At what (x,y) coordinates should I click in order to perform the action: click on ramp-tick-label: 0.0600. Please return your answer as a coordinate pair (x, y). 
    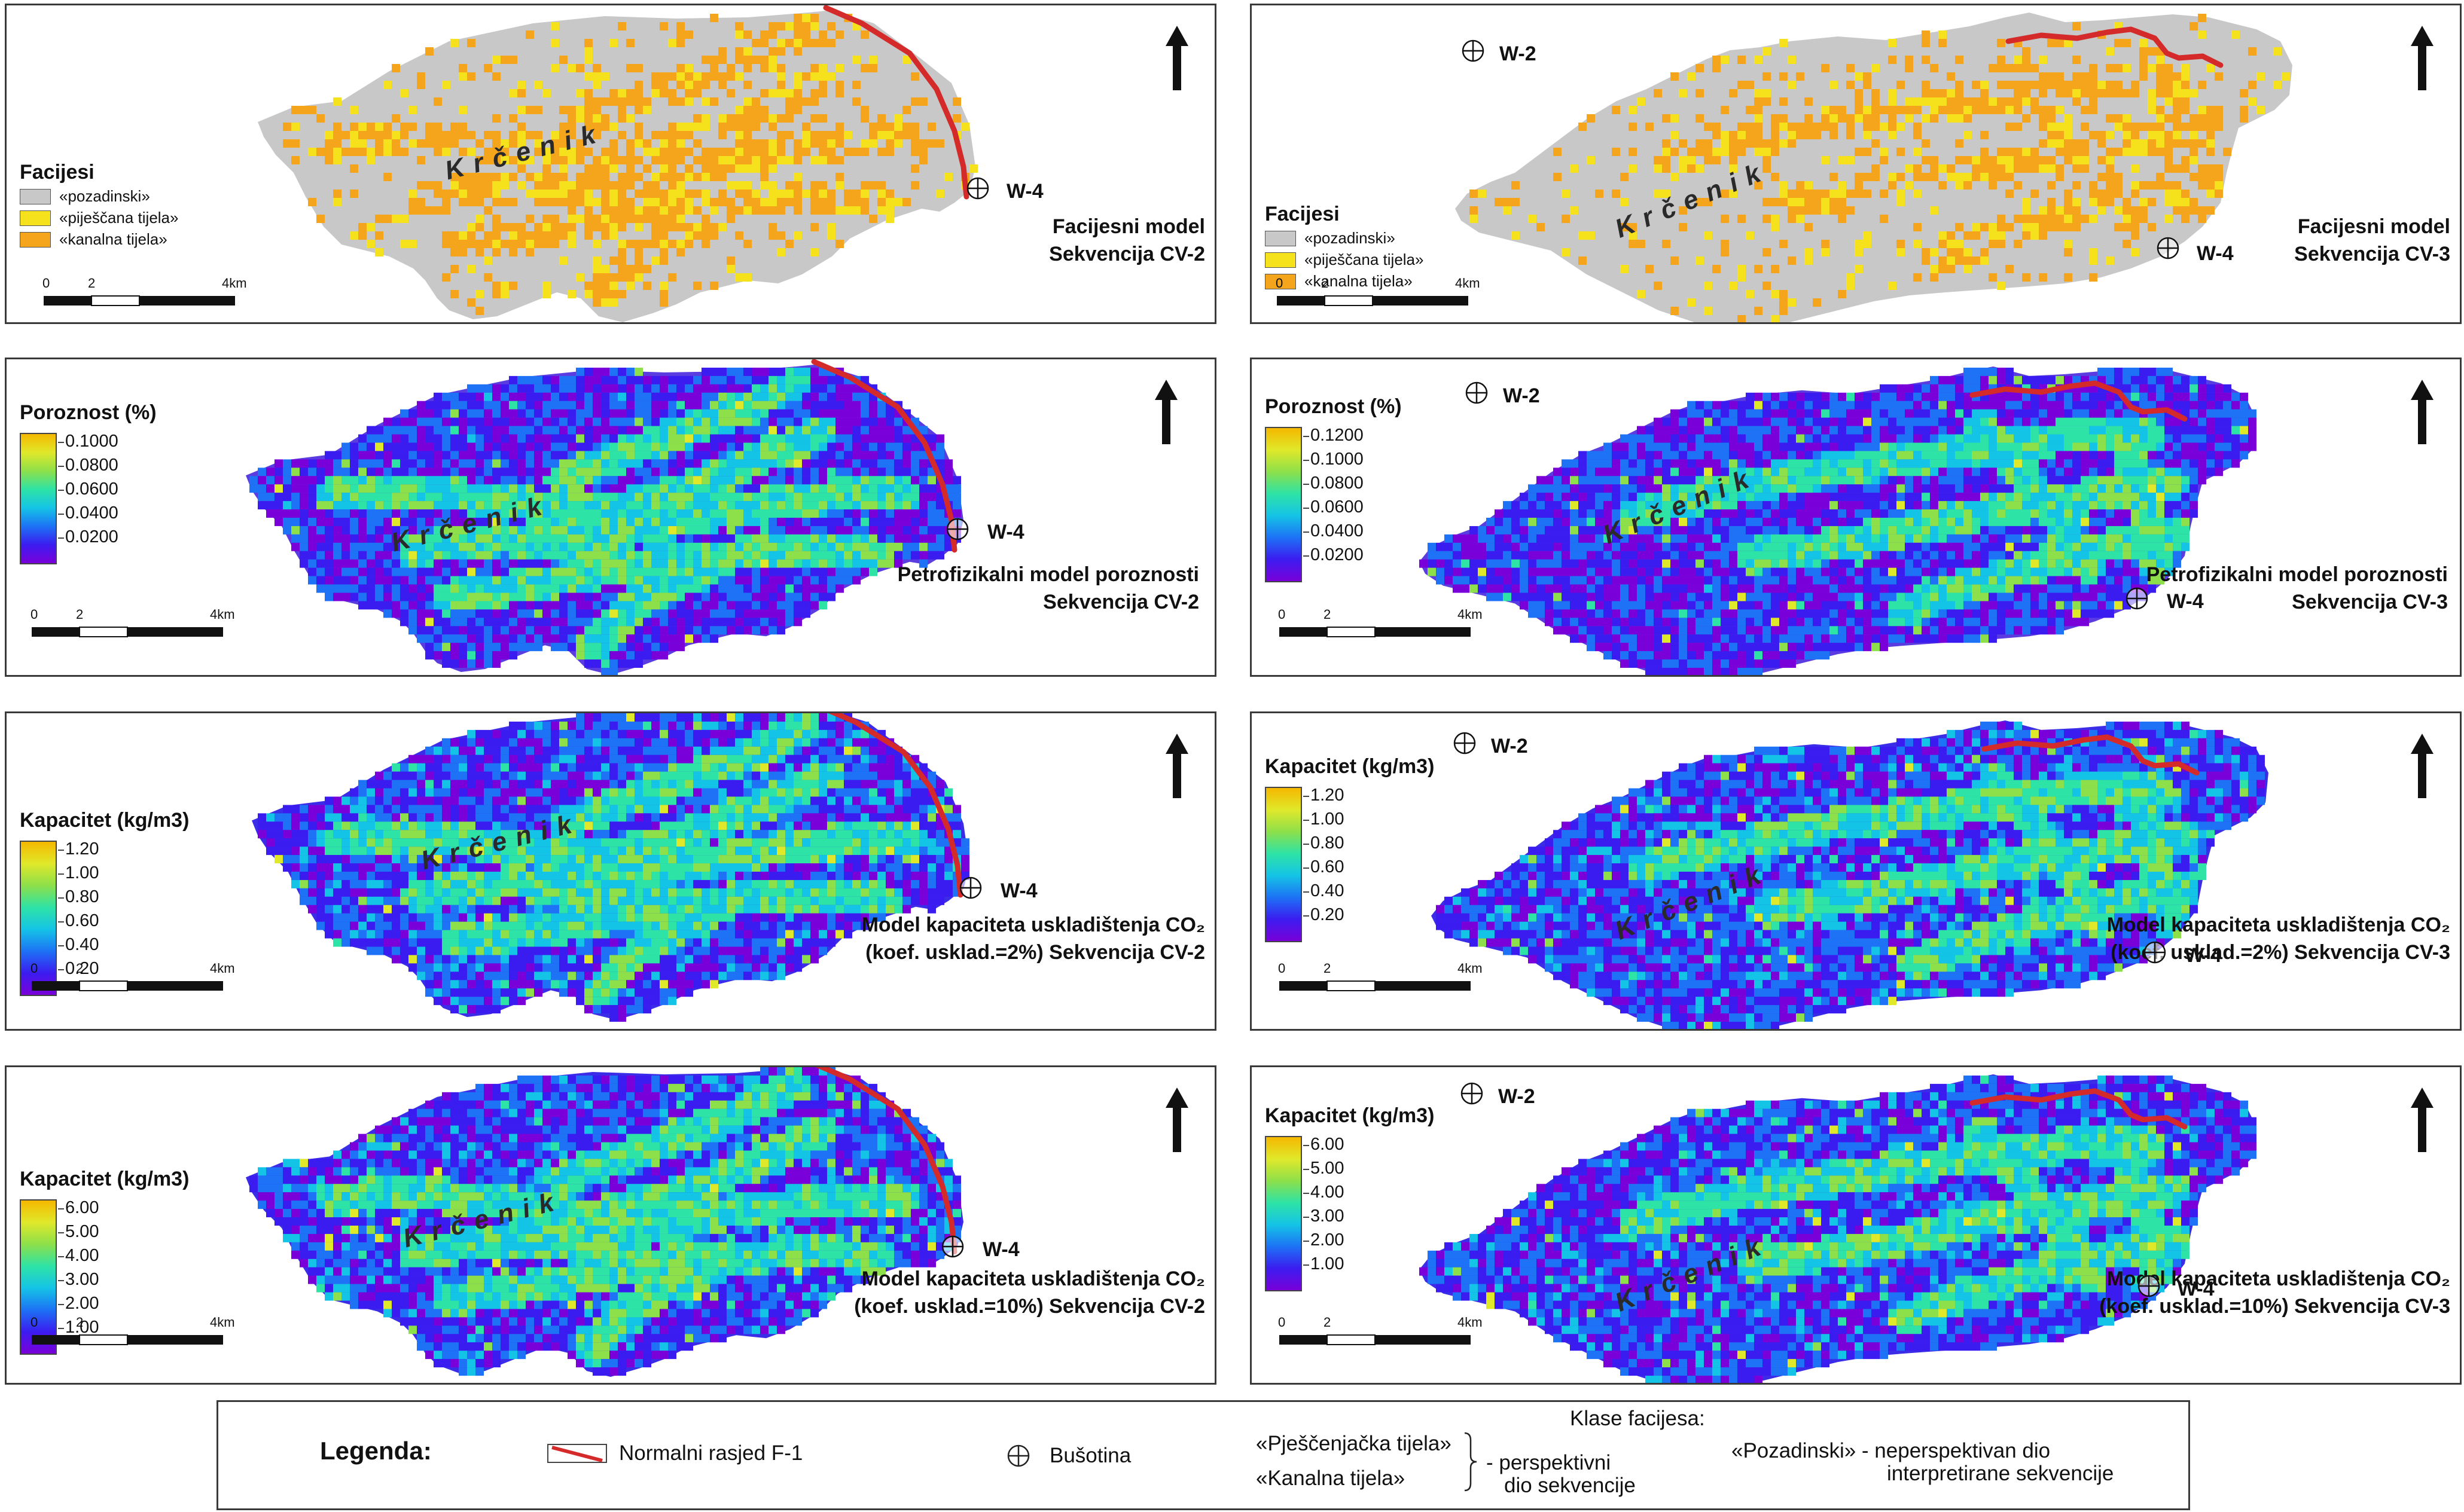
    Looking at the image, I should click on (88, 489).